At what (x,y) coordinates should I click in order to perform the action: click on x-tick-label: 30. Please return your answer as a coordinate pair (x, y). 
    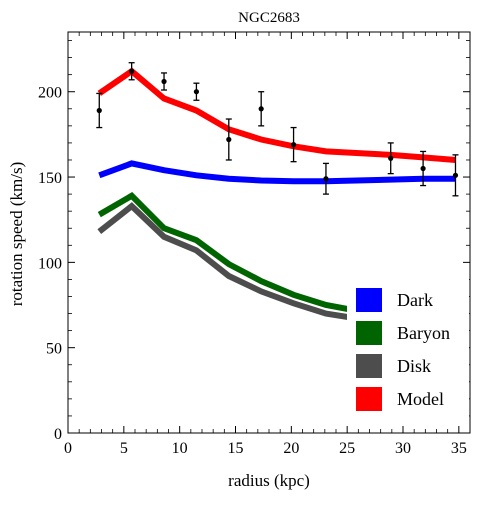
    Looking at the image, I should click on (403, 448).